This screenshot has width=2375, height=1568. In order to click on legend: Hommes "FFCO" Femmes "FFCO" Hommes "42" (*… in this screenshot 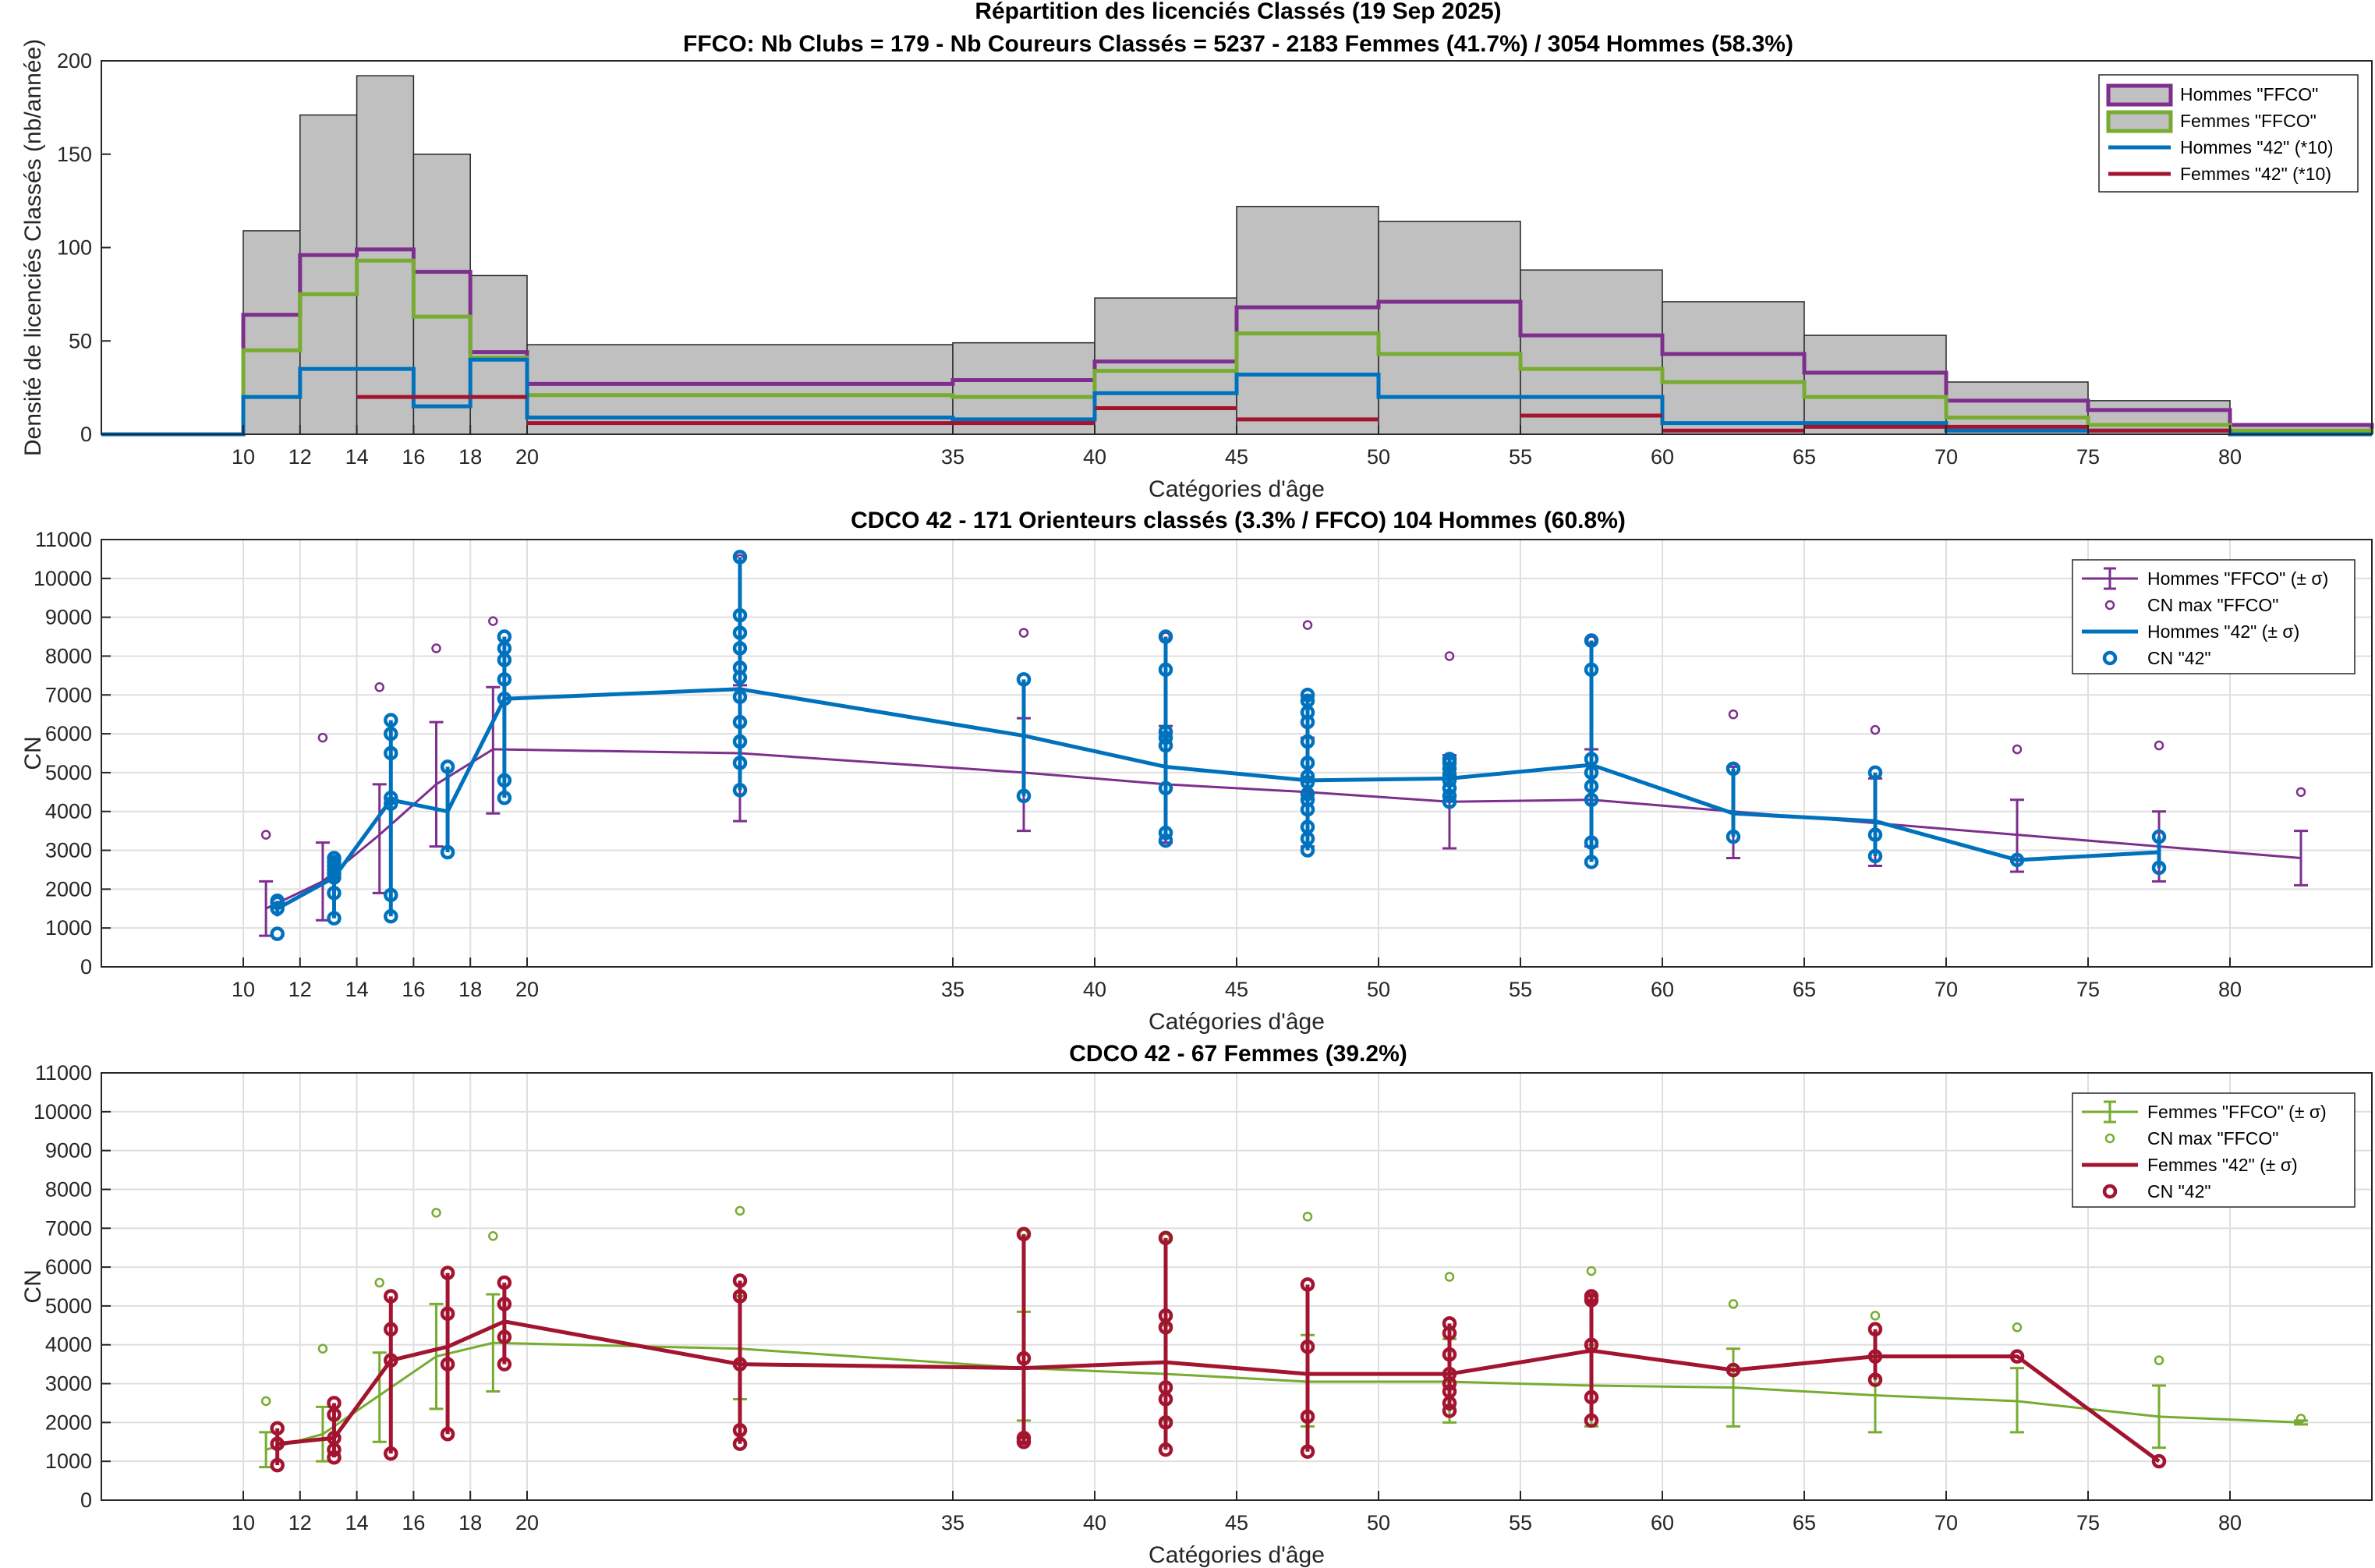, I will do `click(2228, 133)`.